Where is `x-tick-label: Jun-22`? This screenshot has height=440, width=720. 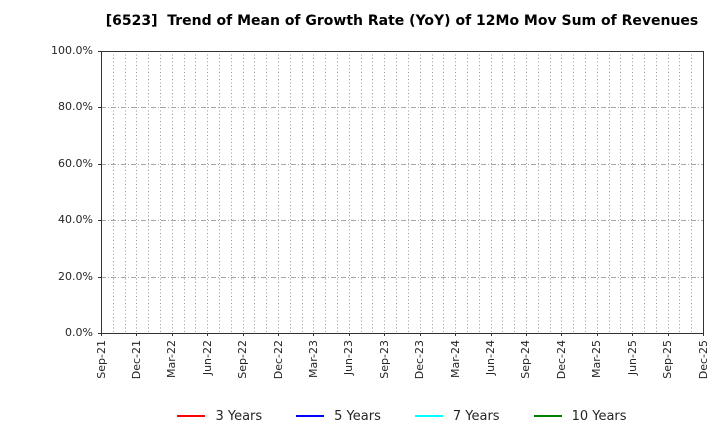 x-tick-label: Jun-22 is located at coordinates (207, 358).